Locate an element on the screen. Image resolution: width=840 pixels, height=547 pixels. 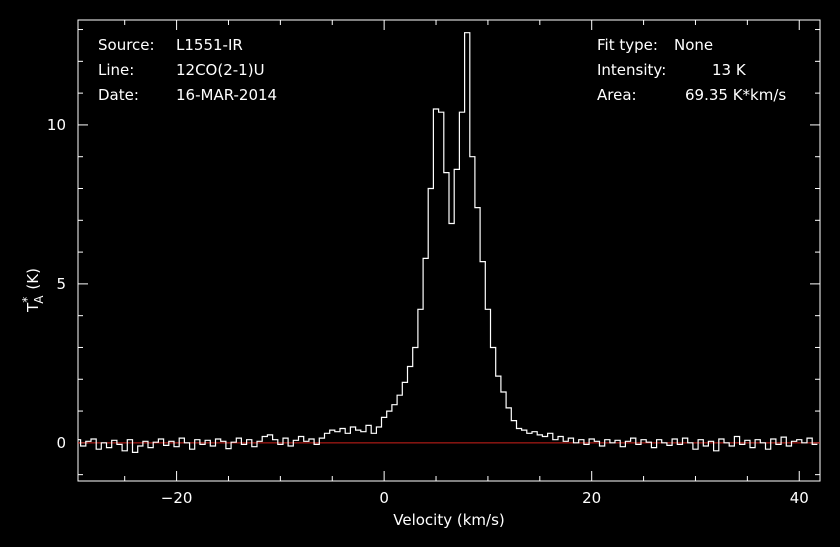
y-tick-label: 10 is located at coordinates (56, 125).